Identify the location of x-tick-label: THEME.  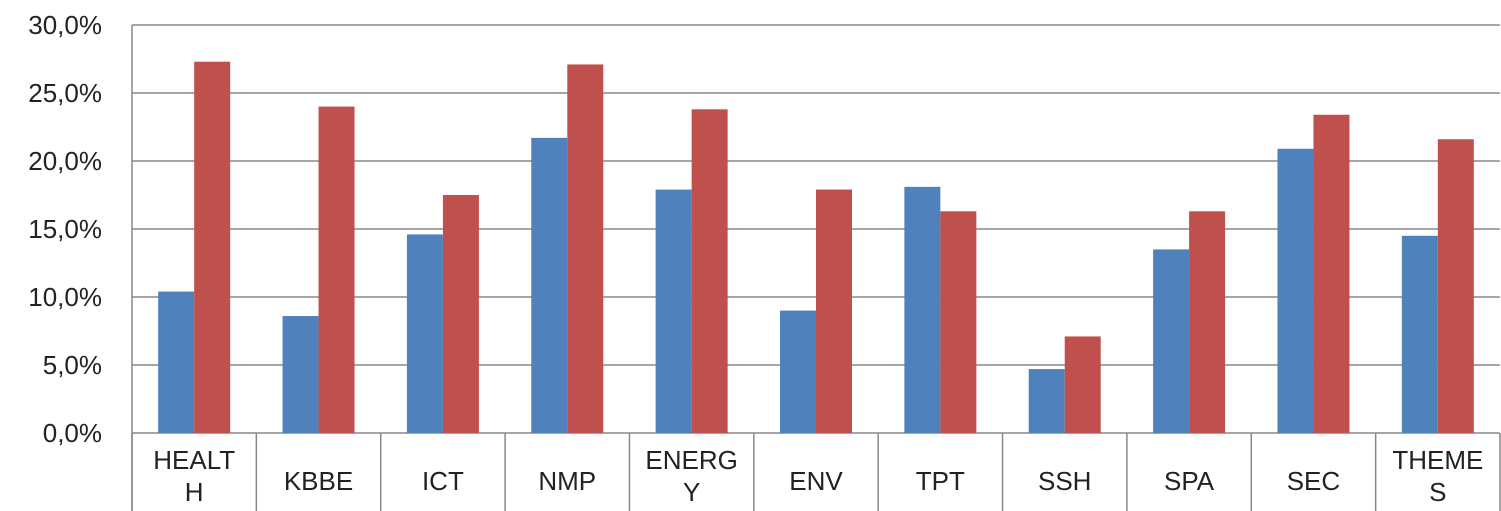
(1437, 460).